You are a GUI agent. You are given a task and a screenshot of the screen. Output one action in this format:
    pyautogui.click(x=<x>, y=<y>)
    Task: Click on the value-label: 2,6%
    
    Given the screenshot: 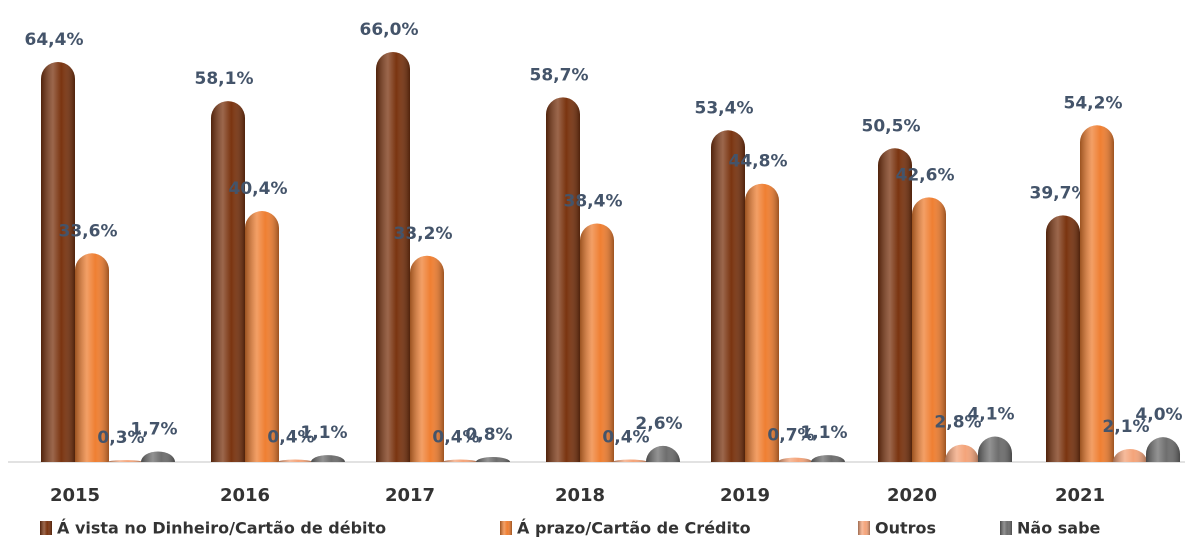 What is the action you would take?
    pyautogui.click(x=658, y=424)
    